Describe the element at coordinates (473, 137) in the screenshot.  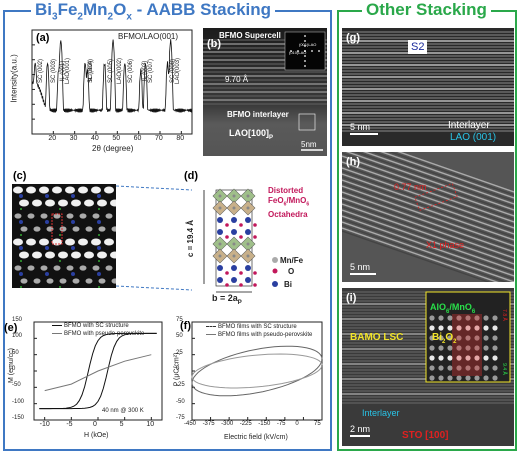
I see `substrate-label-g: LAO (001)` at that location.